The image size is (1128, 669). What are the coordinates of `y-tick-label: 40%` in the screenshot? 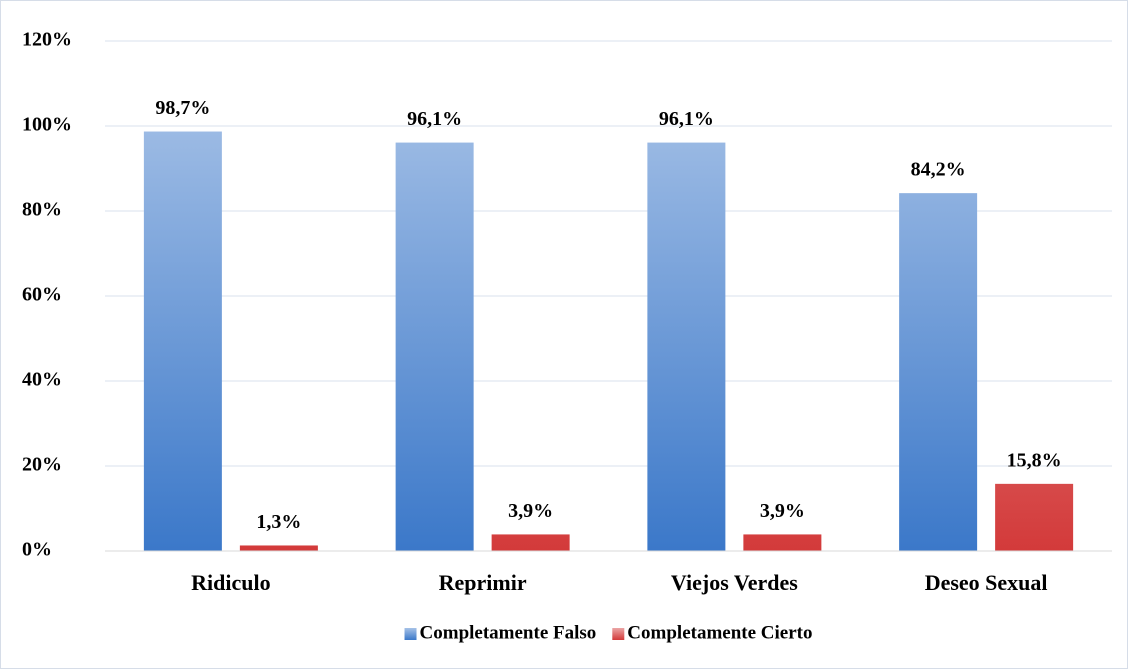 It's located at (42, 380).